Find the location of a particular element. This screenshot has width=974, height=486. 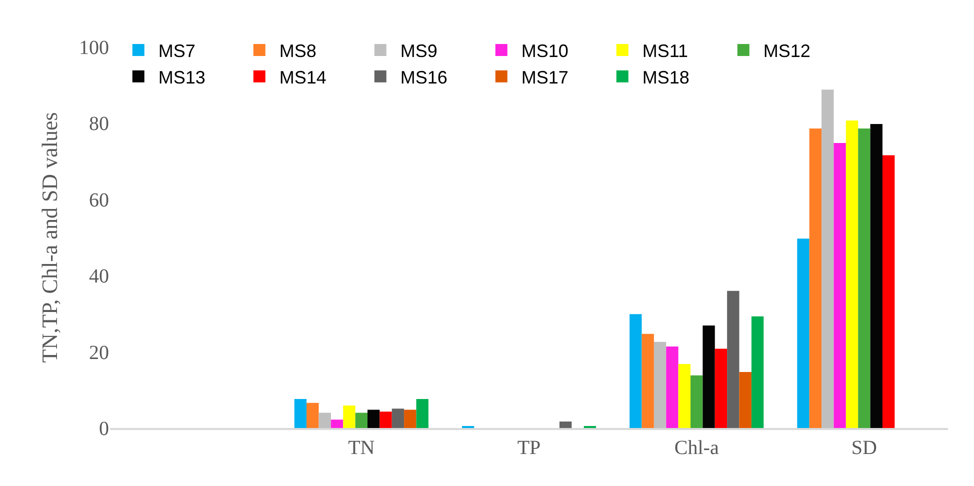

legend-label: MS7 is located at coordinates (177, 50).